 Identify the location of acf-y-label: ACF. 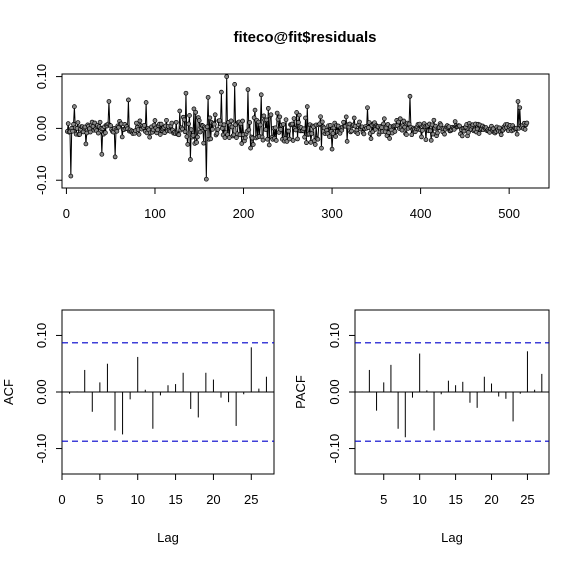
(8, 392).